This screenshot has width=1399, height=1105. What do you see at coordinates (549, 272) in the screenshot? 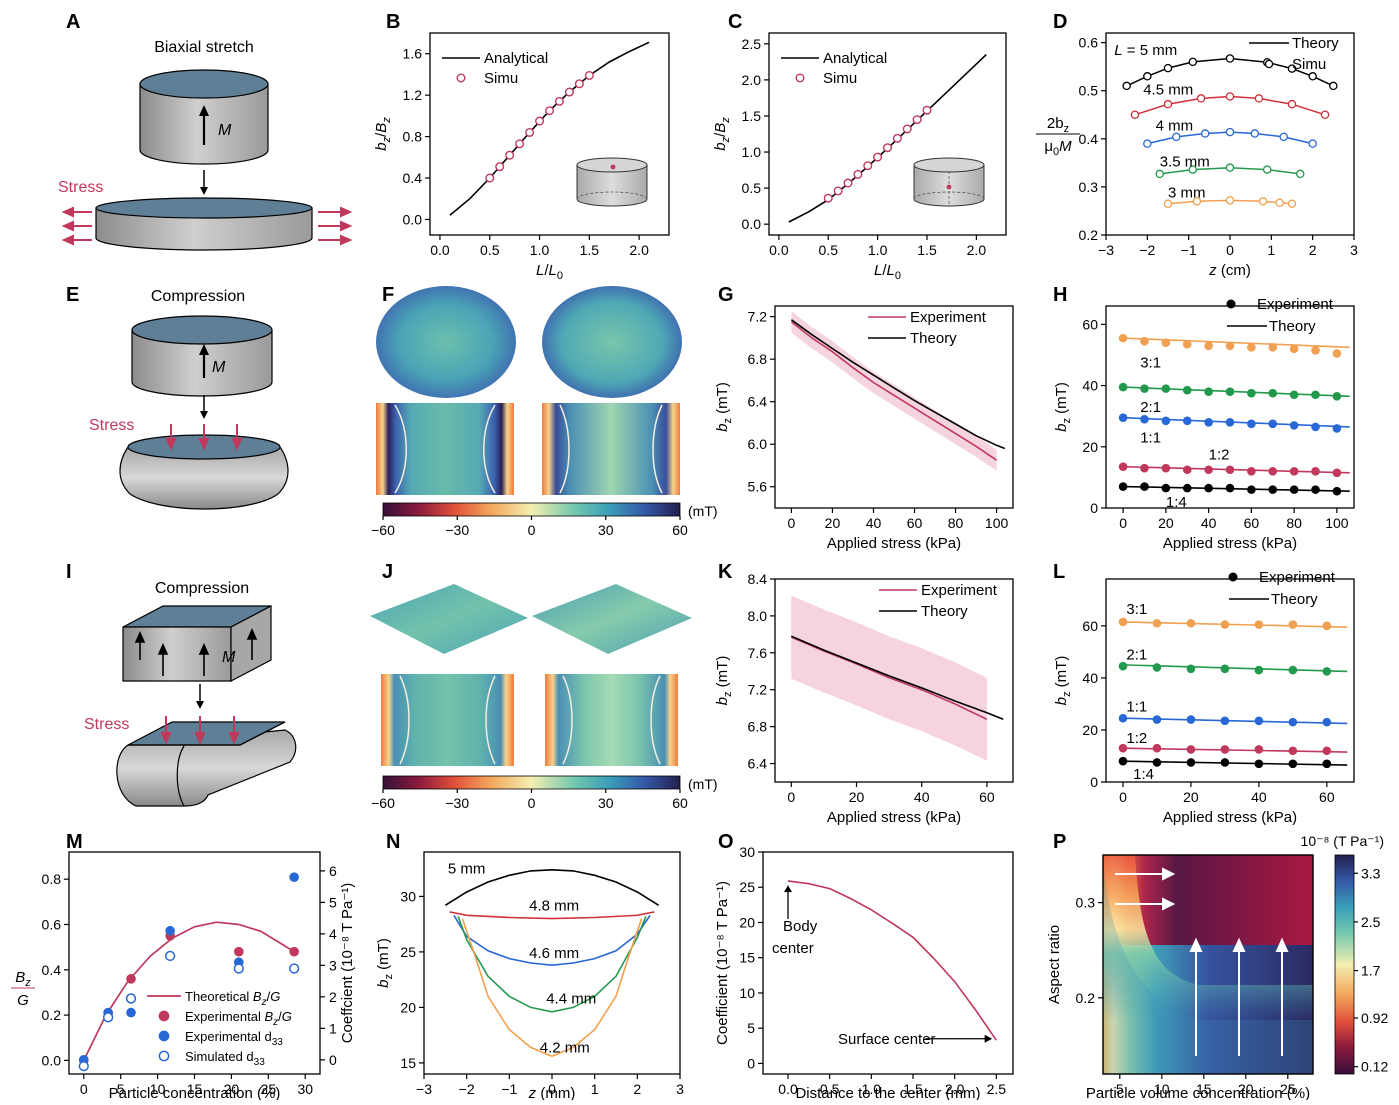
I see `x-axis-label: L/L0` at bounding box center [549, 272].